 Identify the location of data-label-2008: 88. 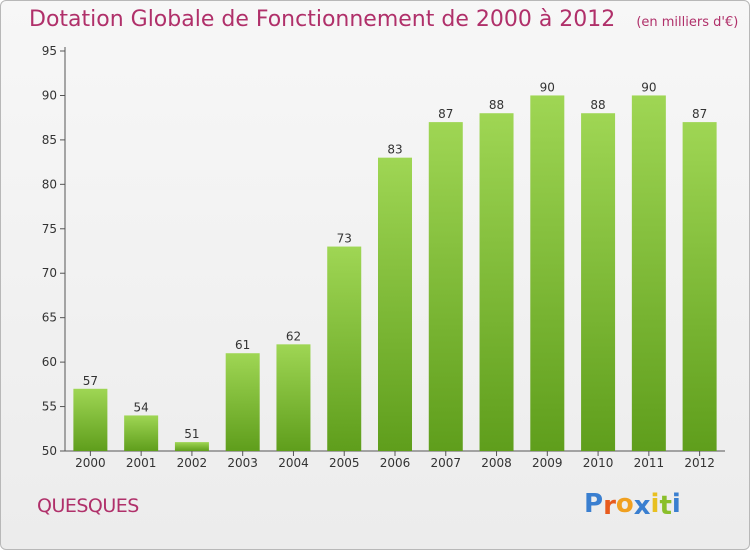
(496, 105).